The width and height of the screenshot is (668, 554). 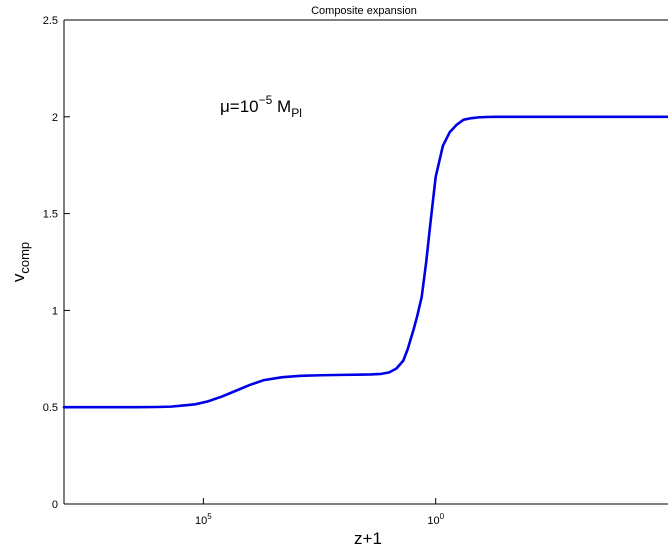 I want to click on x-tick-label: 10⁵, so click(x=203, y=519).